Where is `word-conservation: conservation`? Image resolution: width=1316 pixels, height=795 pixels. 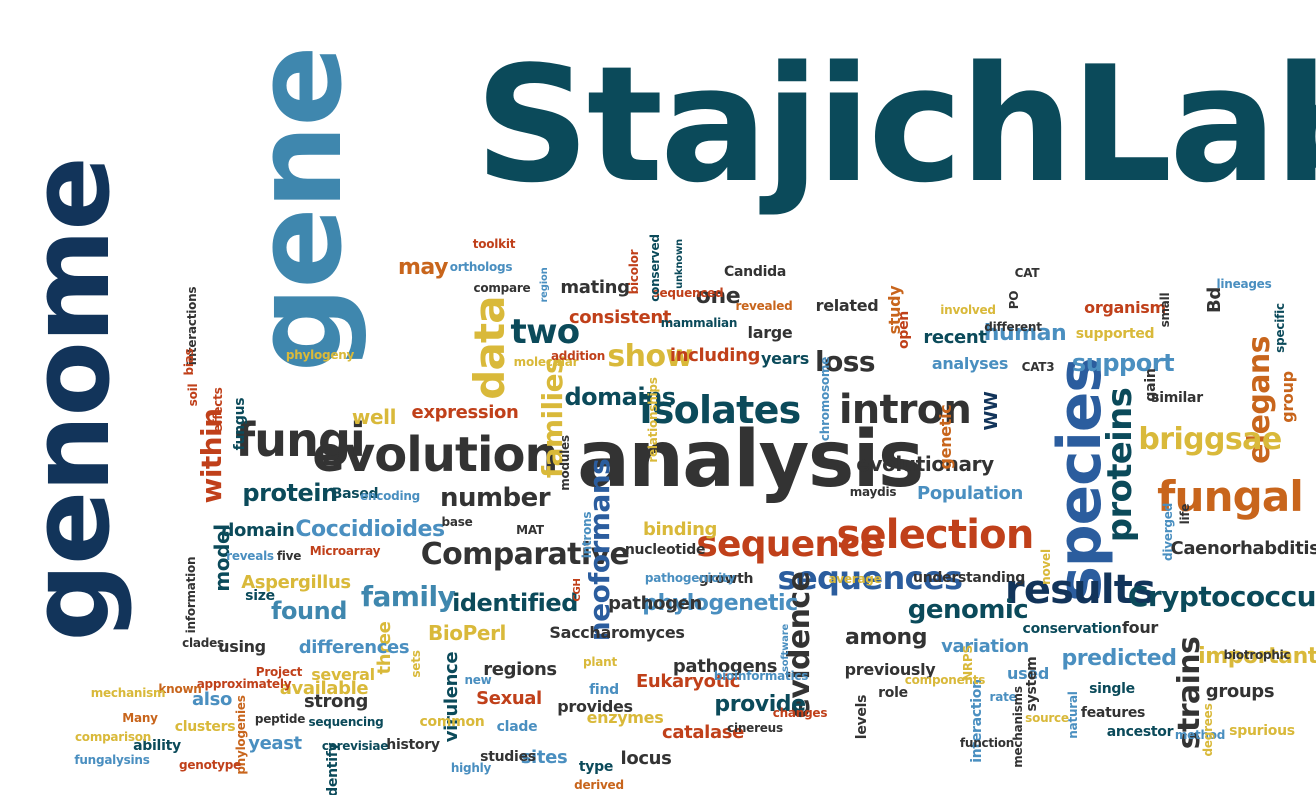 word-conservation: conservation is located at coordinates (1072, 629).